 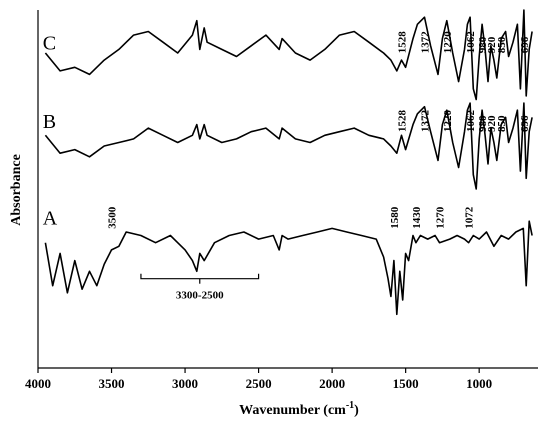 What do you see at coordinates (200, 296) in the screenshot?
I see `range-label: 3300-2500` at bounding box center [200, 296].